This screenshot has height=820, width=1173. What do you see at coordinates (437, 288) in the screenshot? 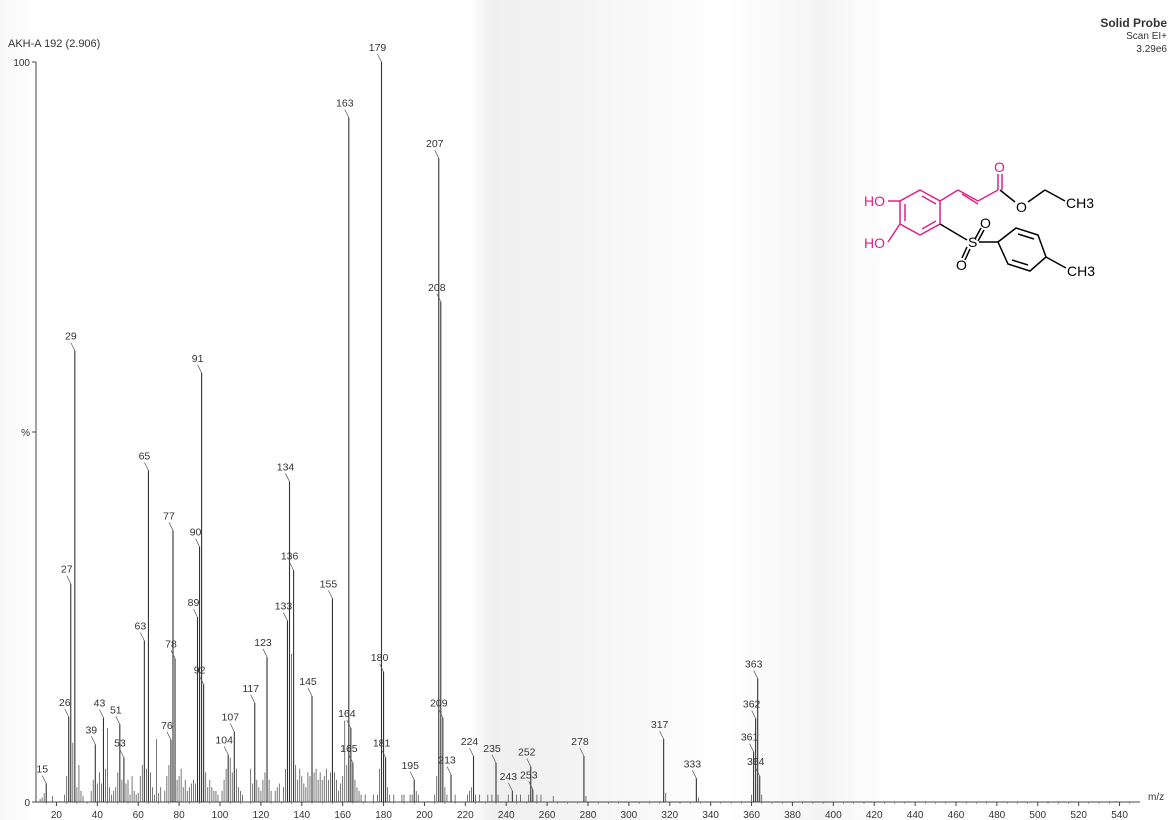
I see `peak-label: 208` at bounding box center [437, 288].